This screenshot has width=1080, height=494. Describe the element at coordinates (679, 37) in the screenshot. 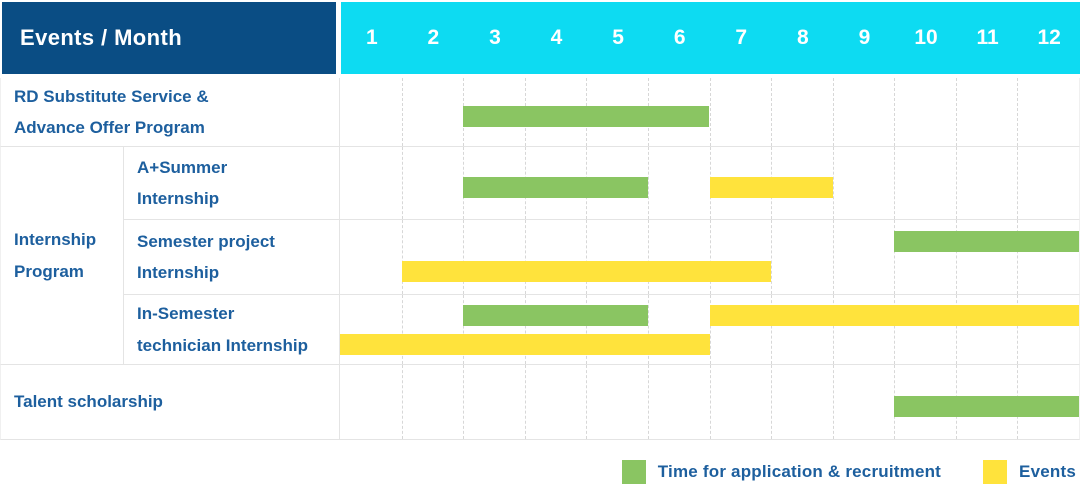

I see `month-label-6: 6` at that location.